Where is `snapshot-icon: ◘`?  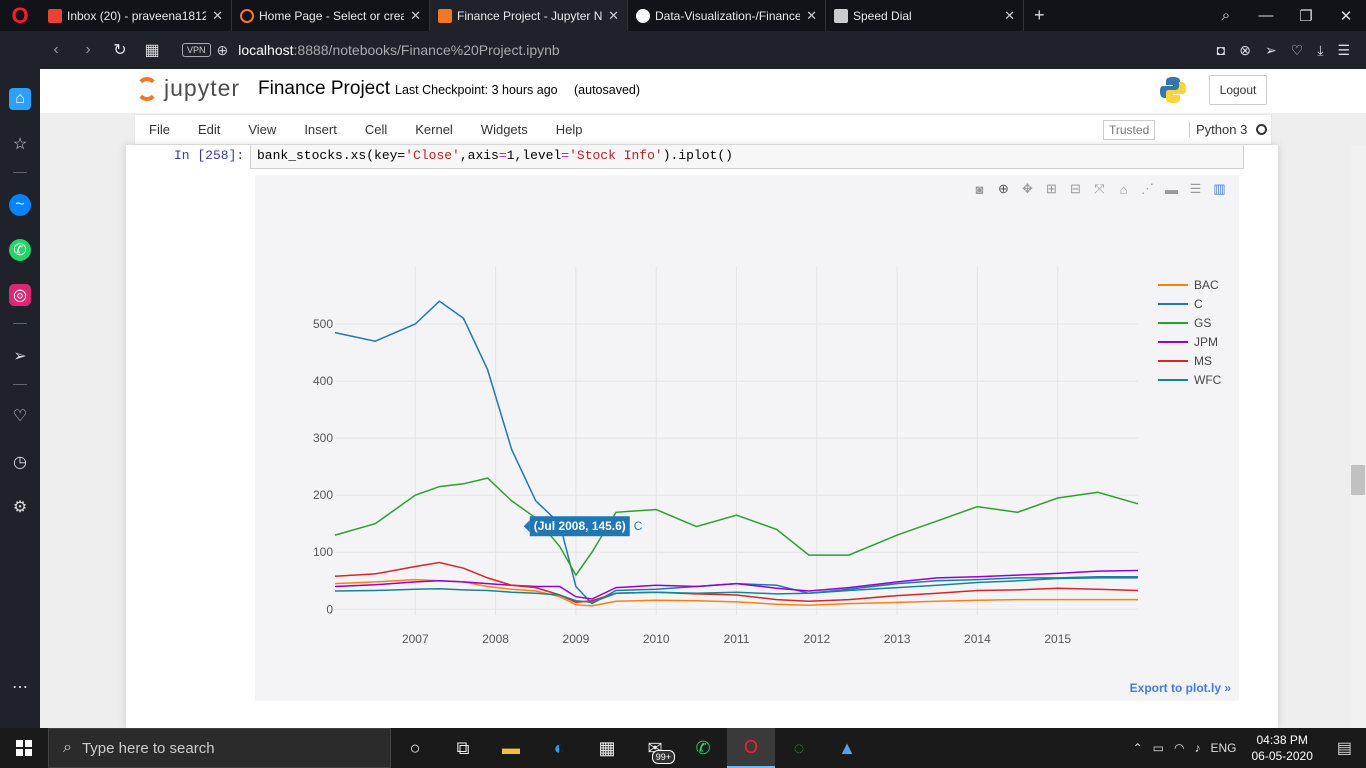
snapshot-icon: ◘ is located at coordinates (1221, 50).